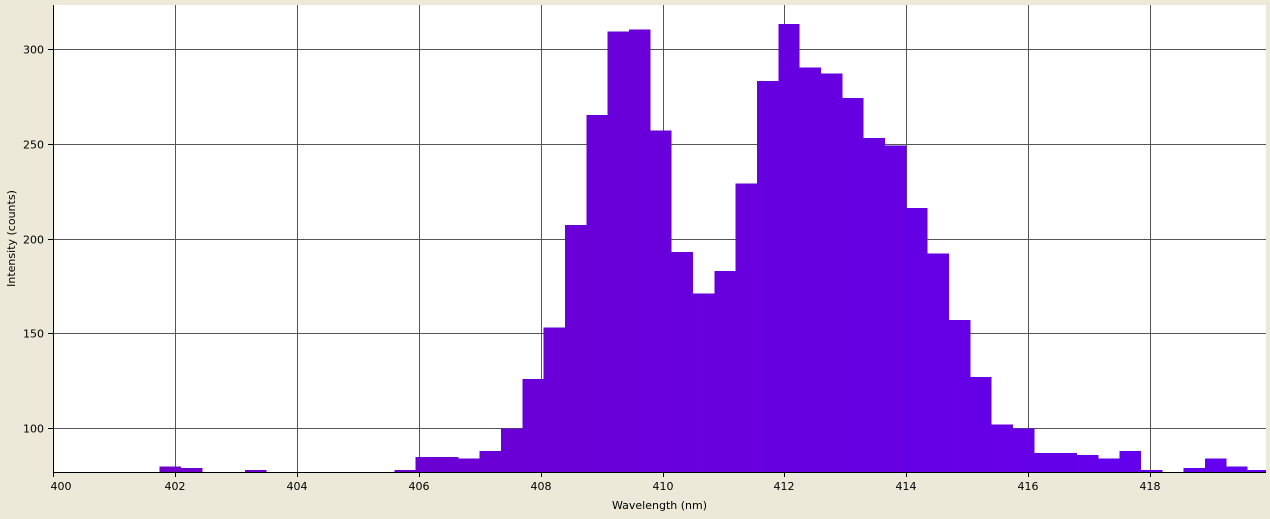  I want to click on y-tick-label: 200, so click(33, 240).